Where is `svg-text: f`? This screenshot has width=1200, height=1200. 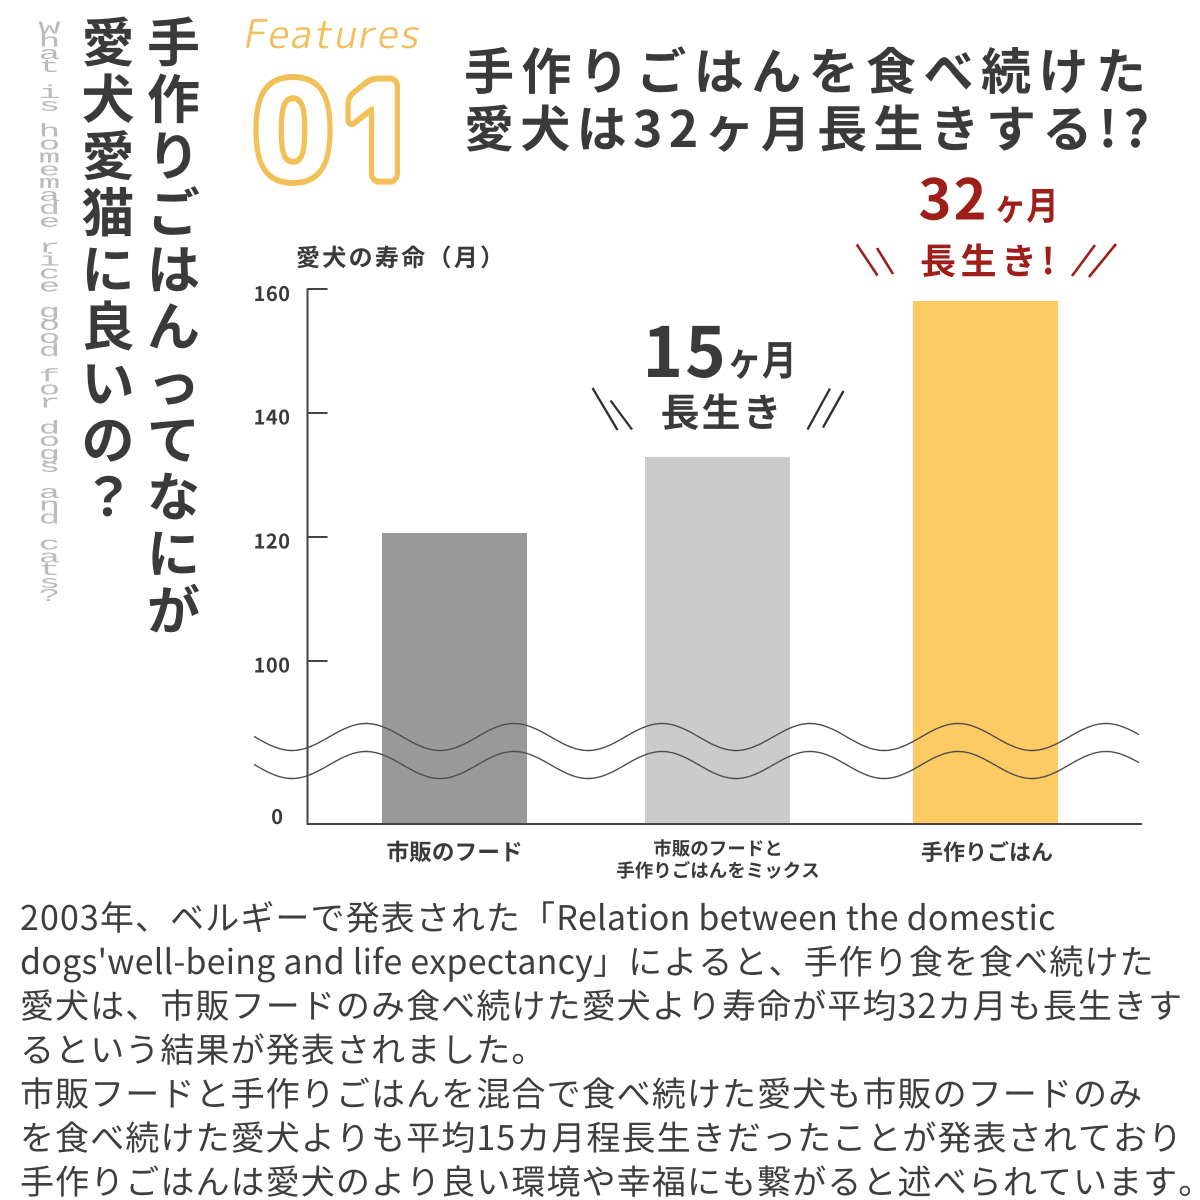 svg-text: f is located at coordinates (50, 376).